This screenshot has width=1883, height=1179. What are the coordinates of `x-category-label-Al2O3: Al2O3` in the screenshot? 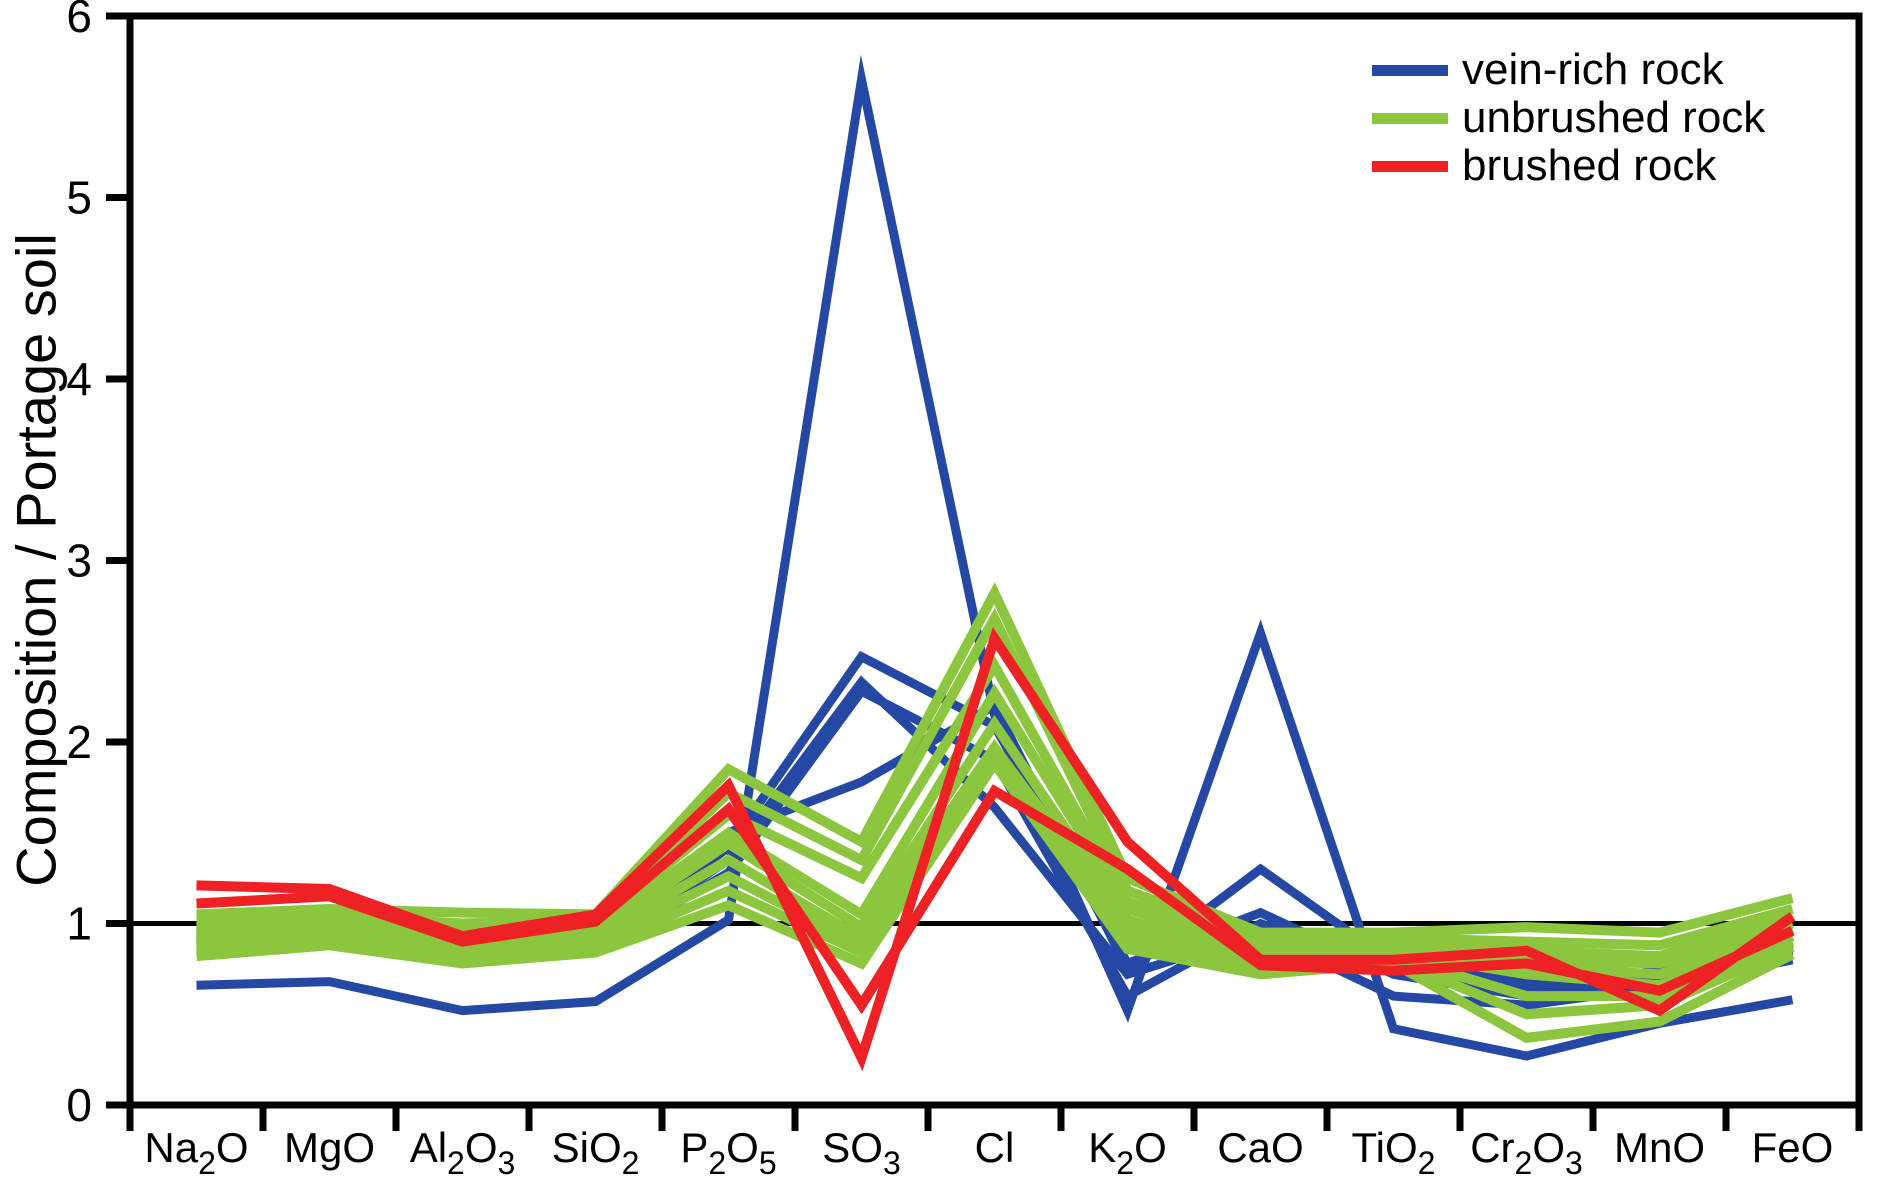 It's located at (463, 1151).